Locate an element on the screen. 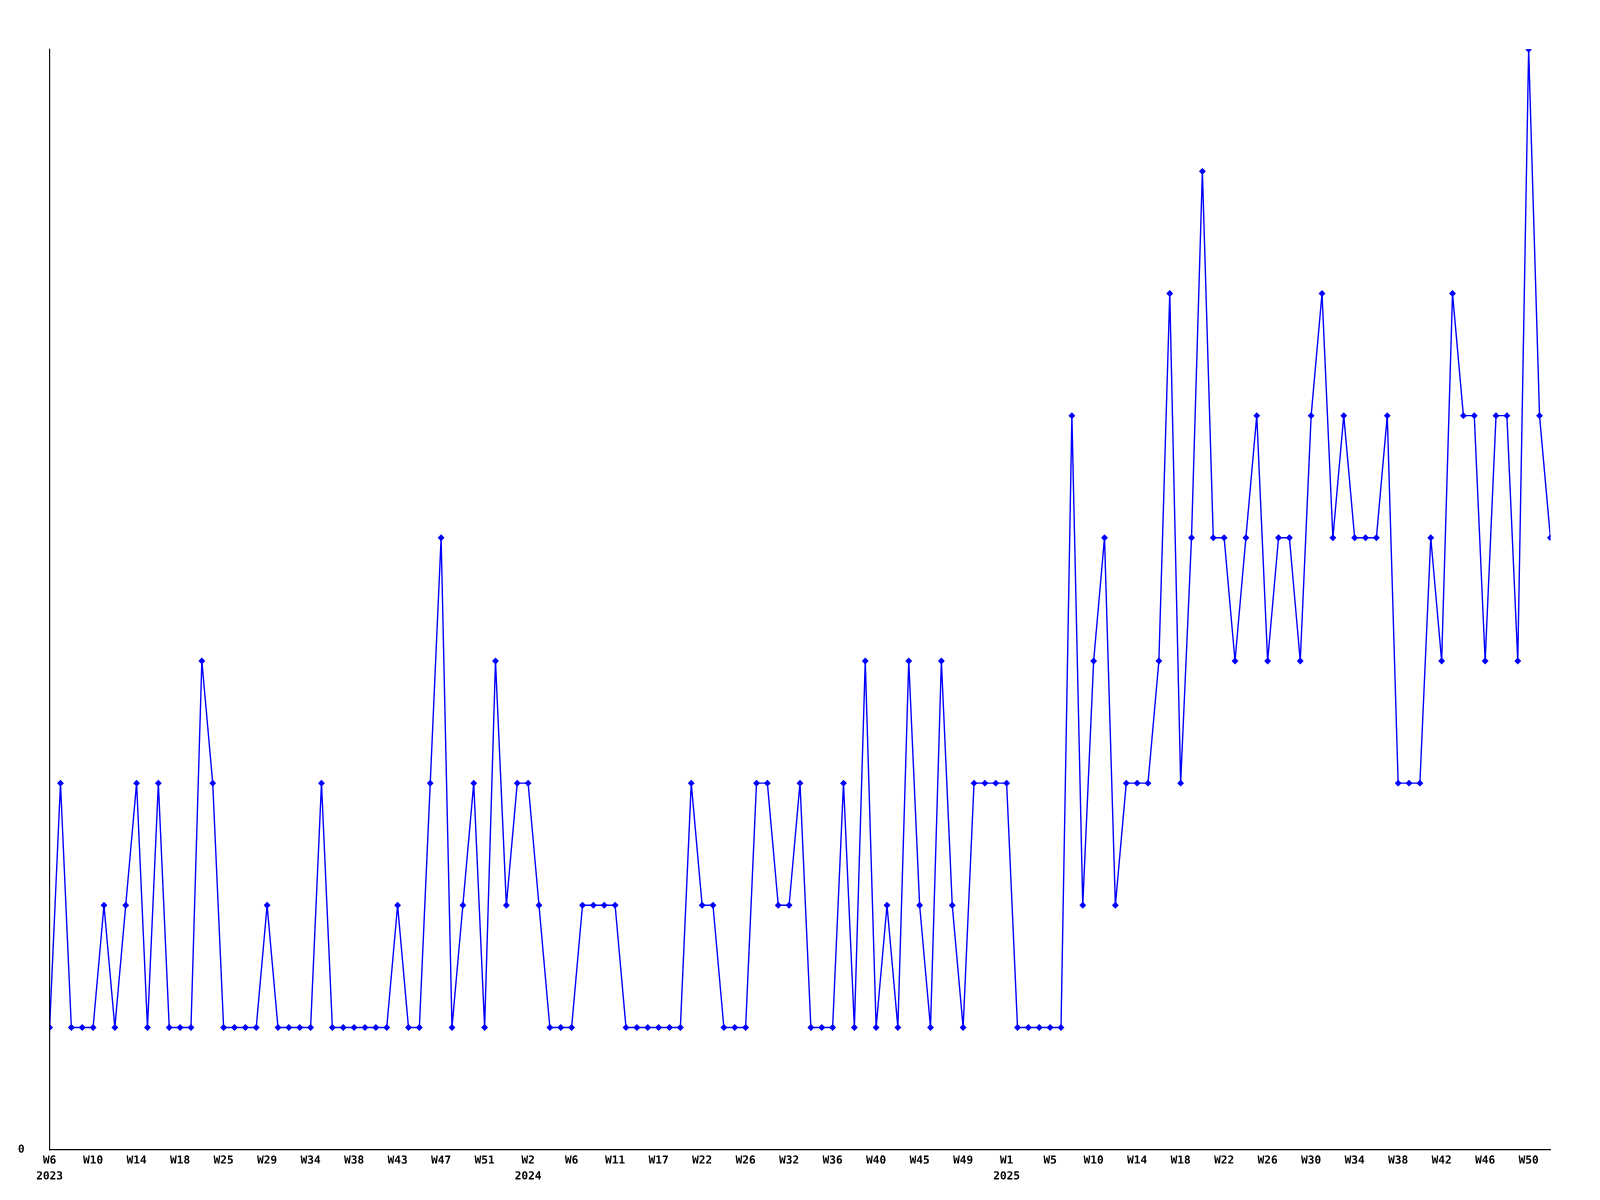  x-tick-label: W51 is located at coordinates (484, 1159).